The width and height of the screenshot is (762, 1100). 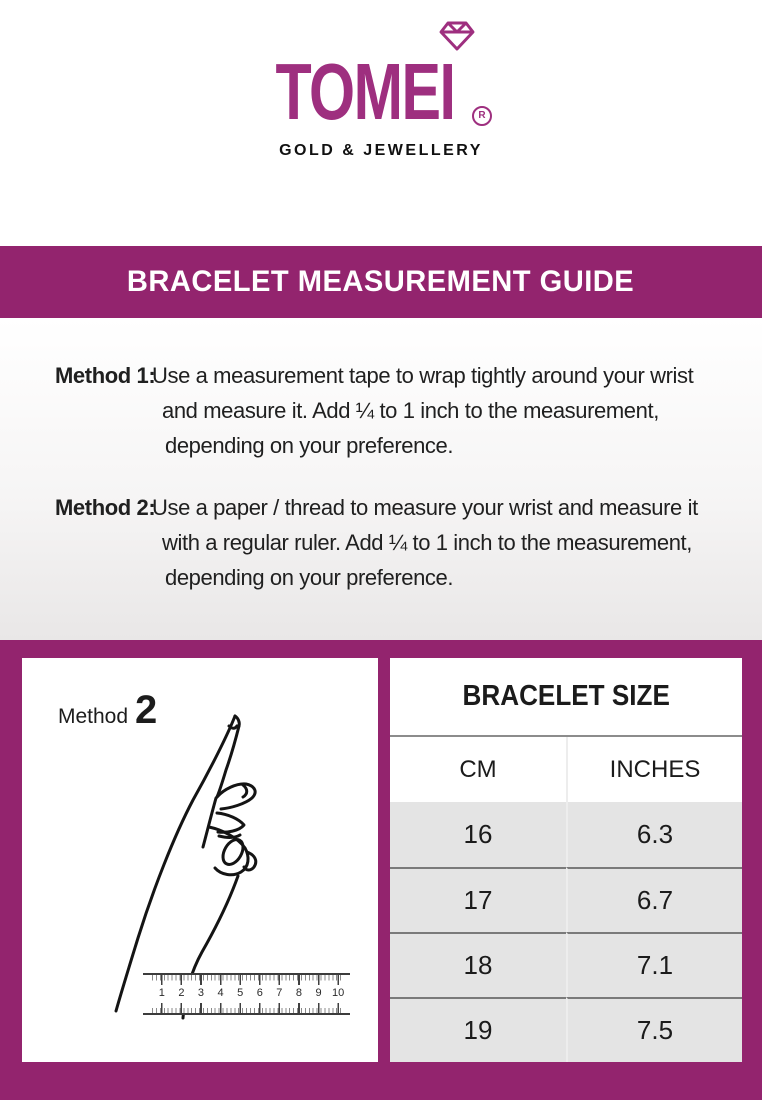 I want to click on brand-logo: TOMEI R GOLD & JEWELLERY, so click(x=381, y=90).